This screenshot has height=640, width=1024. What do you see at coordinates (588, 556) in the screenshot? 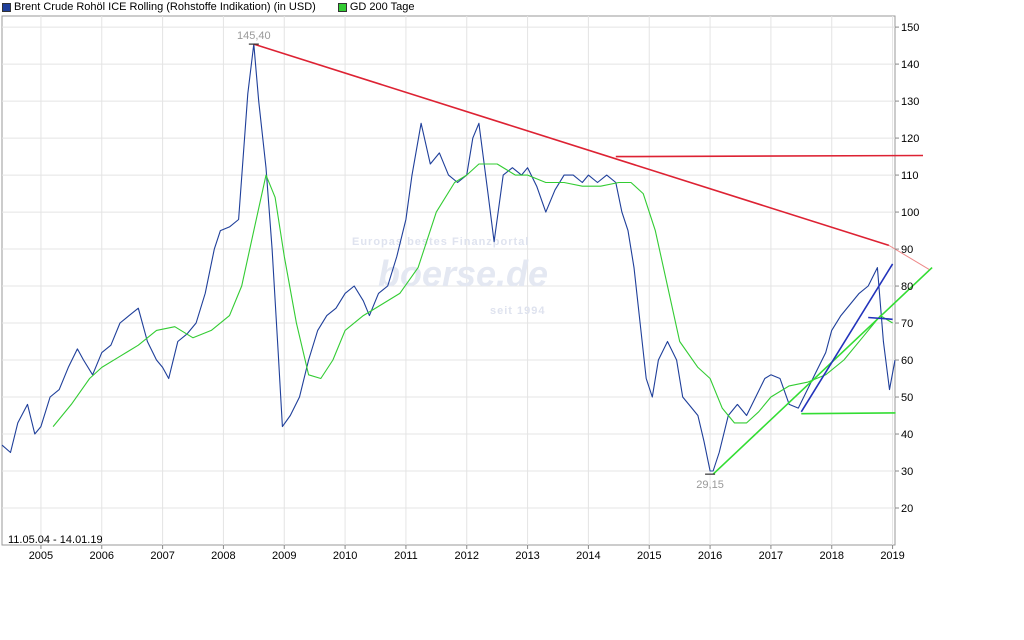
I see `x-tick-label: 2014` at bounding box center [588, 556].